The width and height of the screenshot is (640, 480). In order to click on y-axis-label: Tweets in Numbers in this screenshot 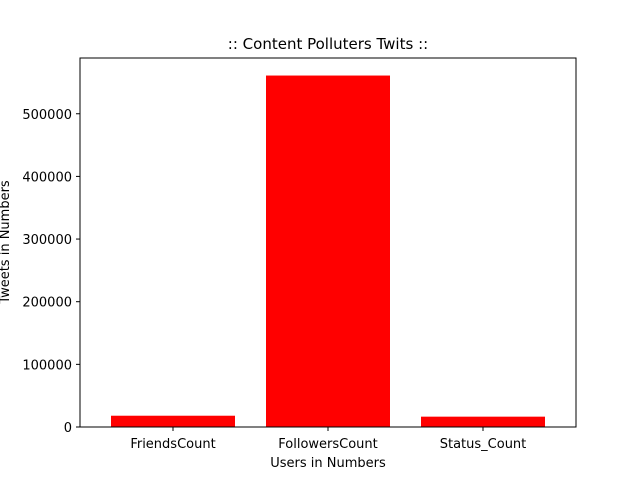, I will do `click(6, 242)`.